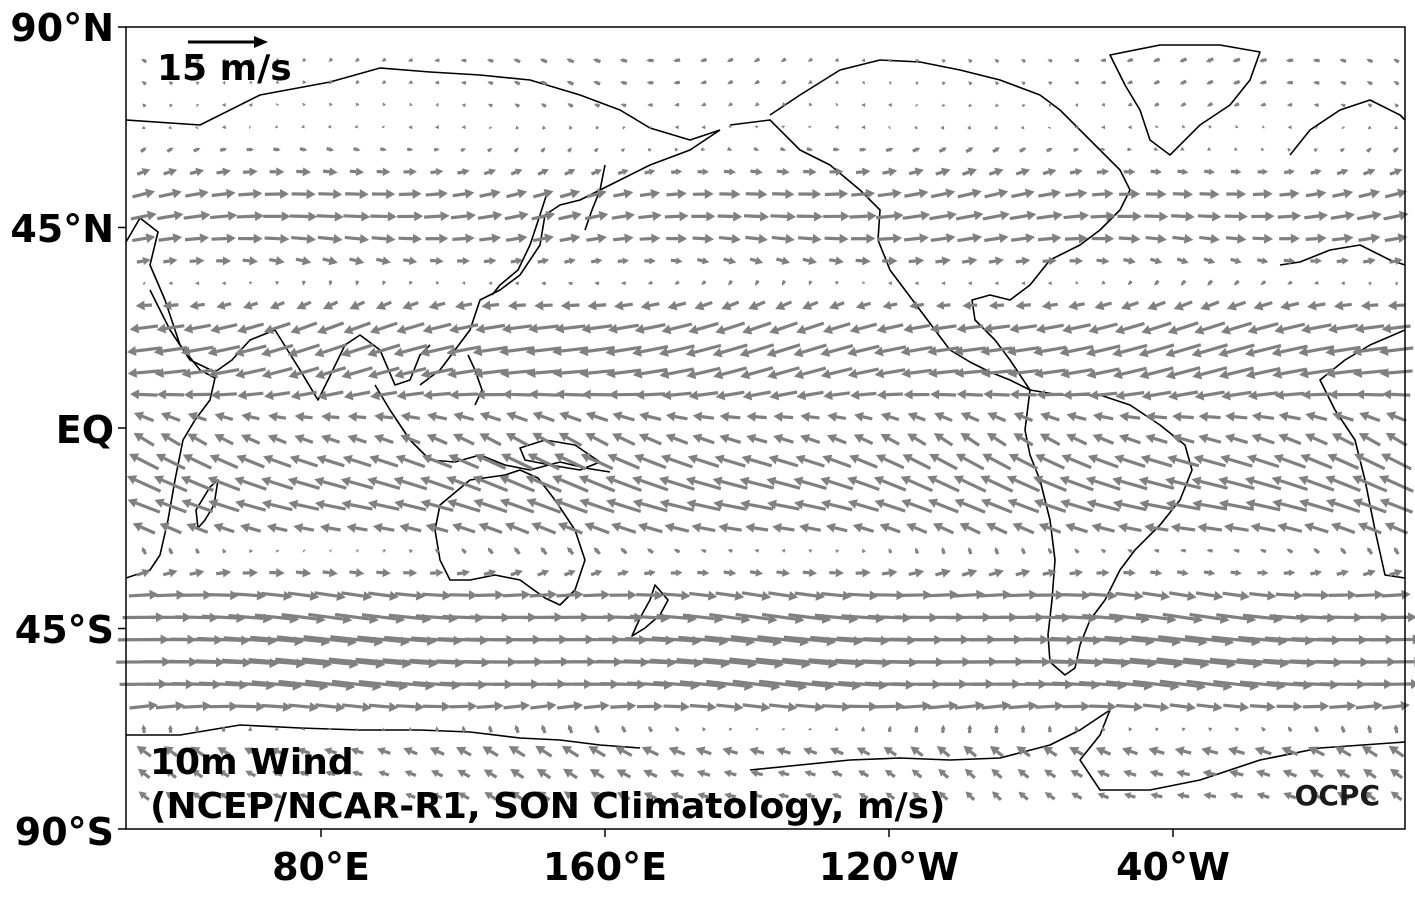 The image size is (1415, 897). I want to click on y-tick-label-90s: 90°S, so click(64, 832).